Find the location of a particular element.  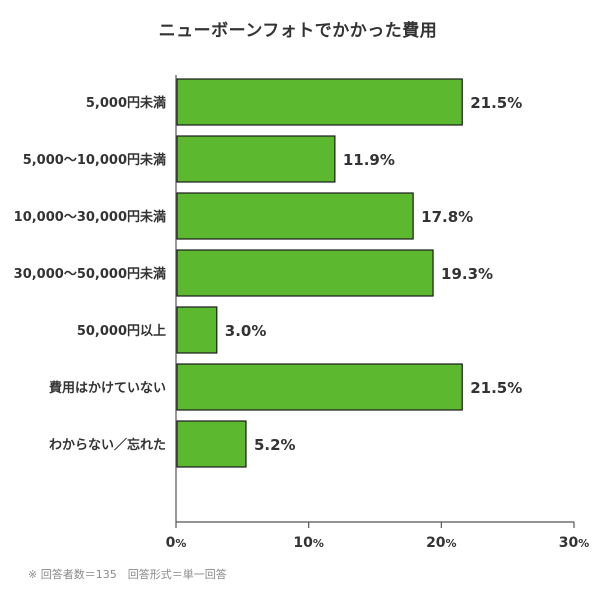

x-tick-label: 20% is located at coordinates (441, 543).